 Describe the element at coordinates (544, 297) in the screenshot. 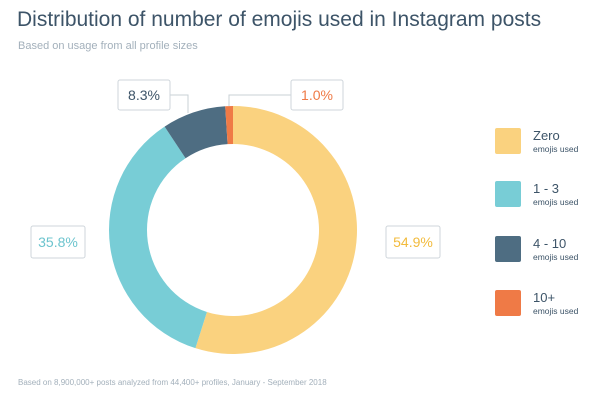

I see `legend-label-10-plus: 10+` at that location.